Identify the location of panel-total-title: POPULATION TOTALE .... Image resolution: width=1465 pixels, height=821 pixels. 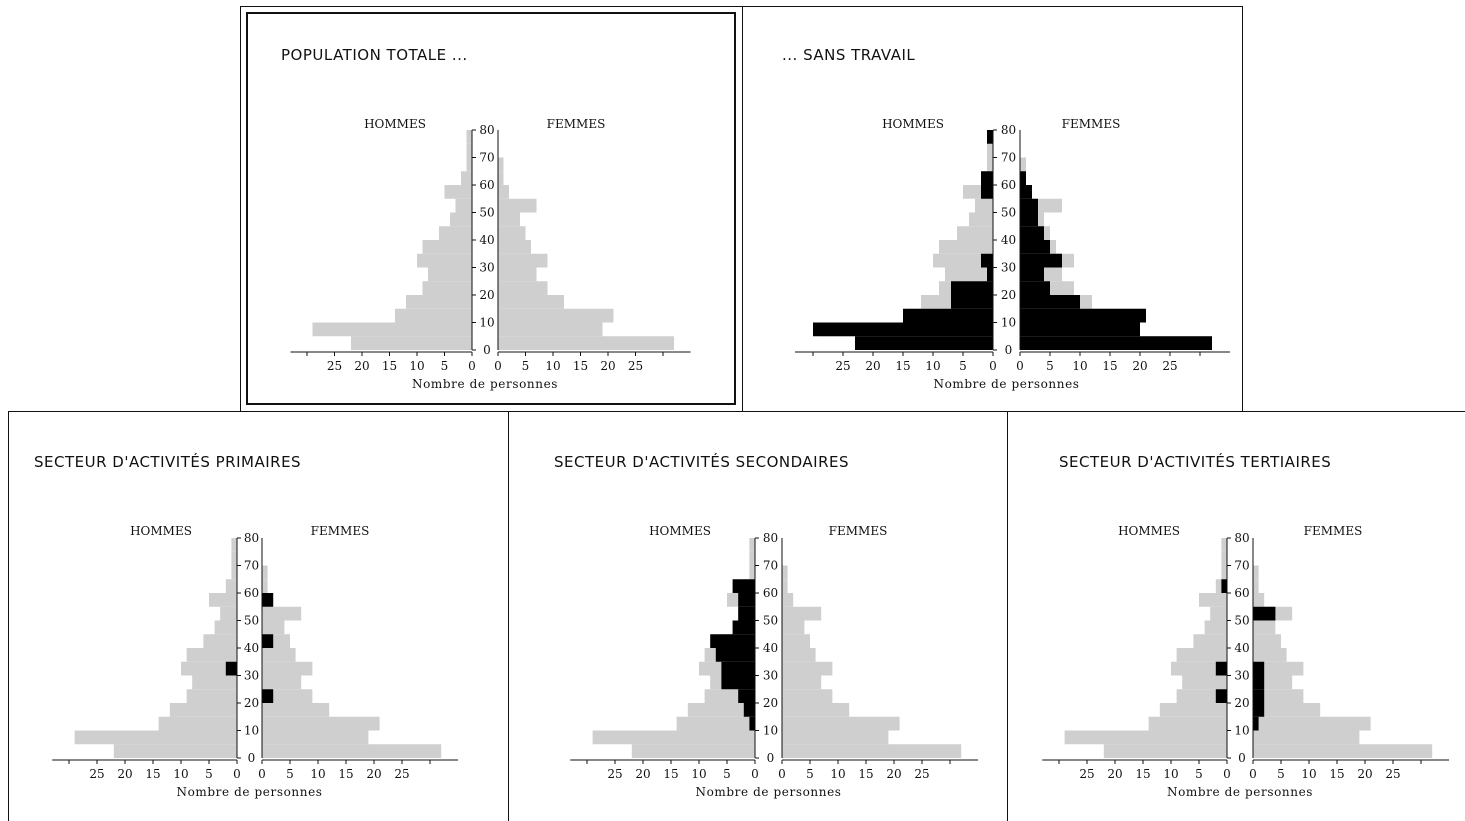
(374, 55).